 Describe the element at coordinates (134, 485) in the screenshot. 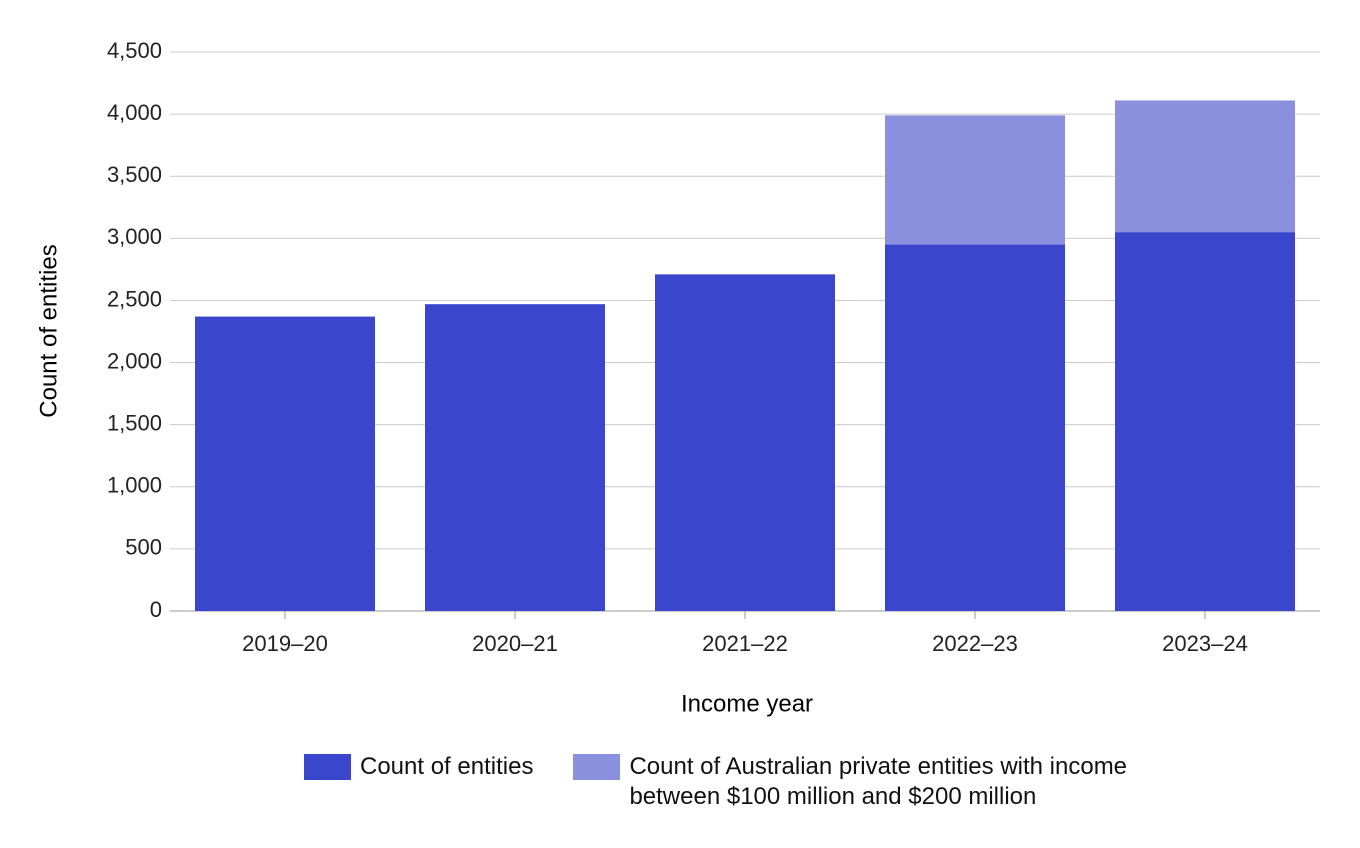

I see `y-tick-label: 1,000` at that location.